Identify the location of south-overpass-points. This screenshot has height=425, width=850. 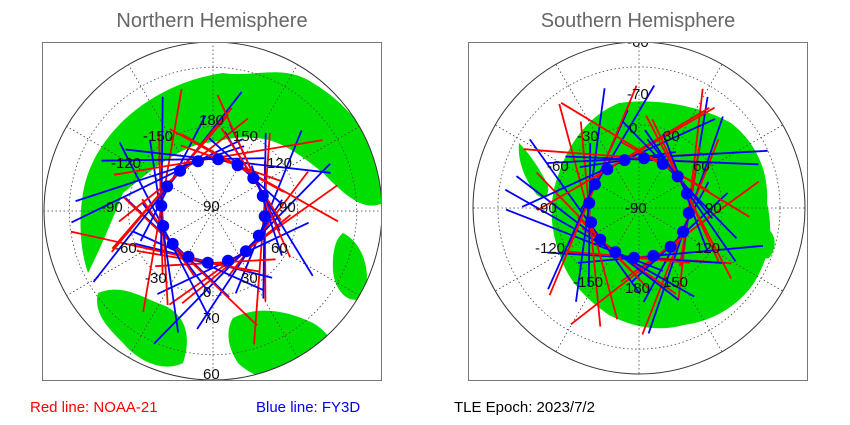
(639, 208).